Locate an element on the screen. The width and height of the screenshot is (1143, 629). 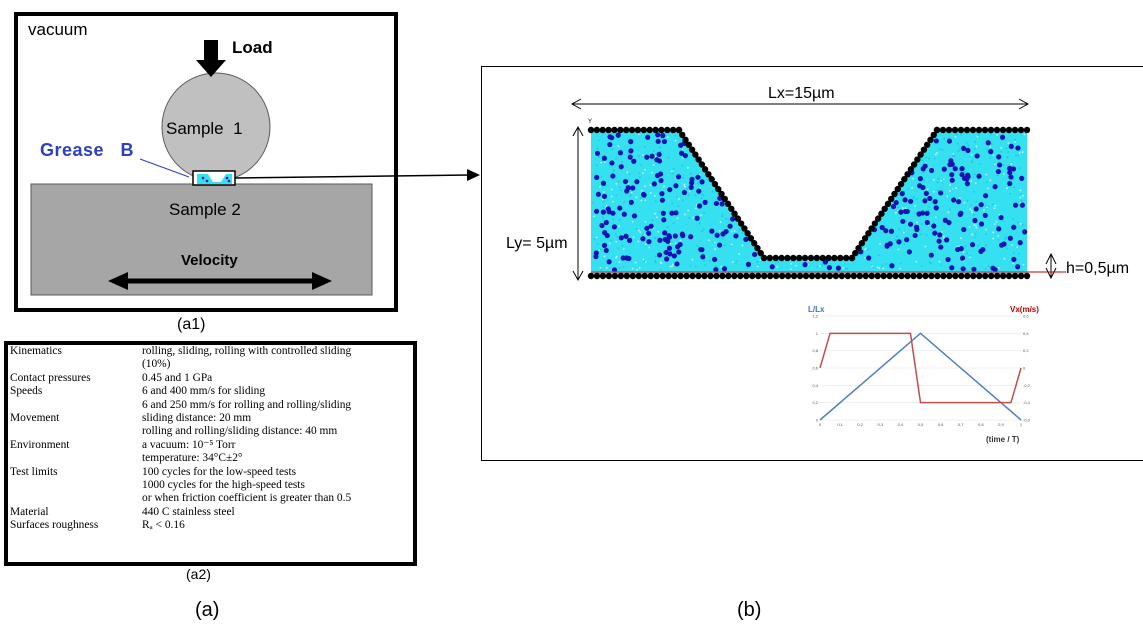
left-tick-label: 0,2 is located at coordinates (815, 402).